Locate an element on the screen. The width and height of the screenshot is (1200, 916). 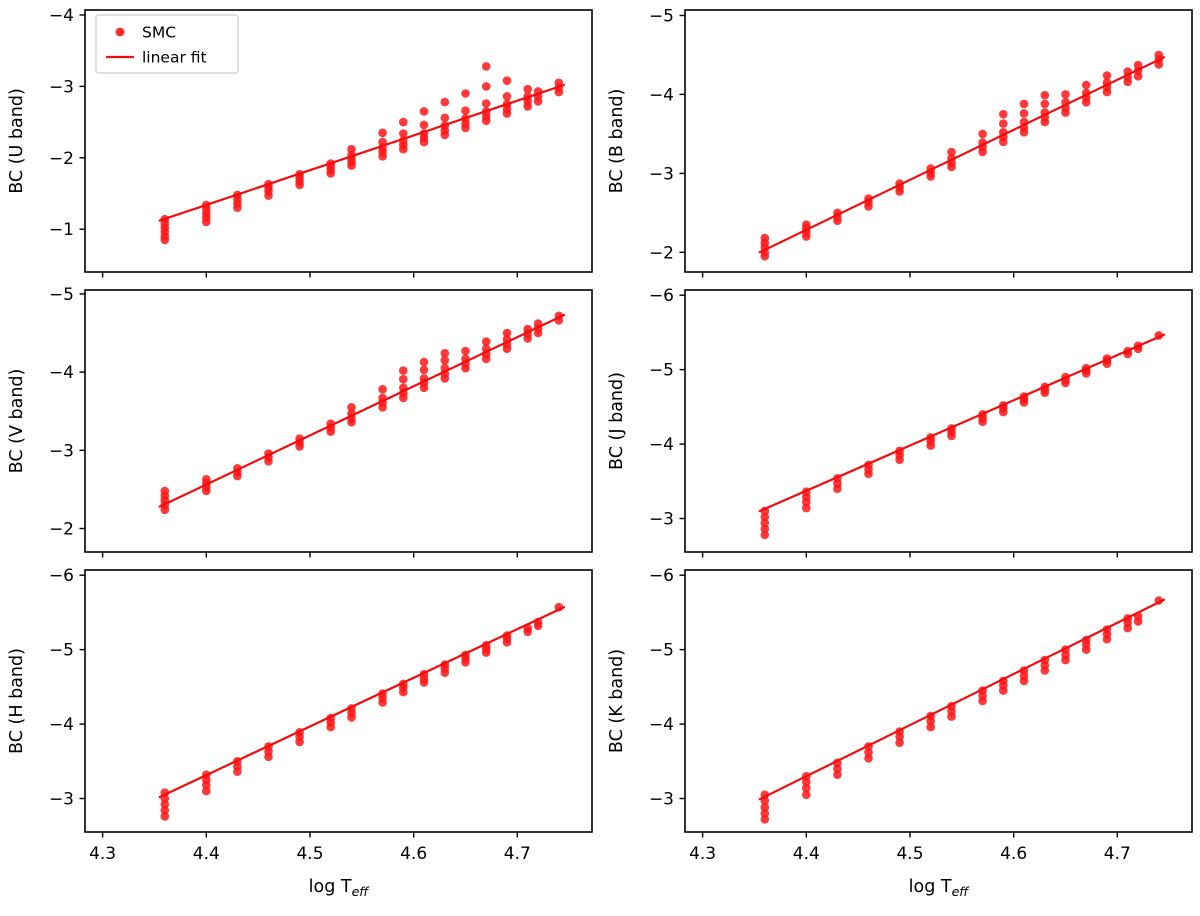
y-axis-label: BC (K band) is located at coordinates (617, 701).